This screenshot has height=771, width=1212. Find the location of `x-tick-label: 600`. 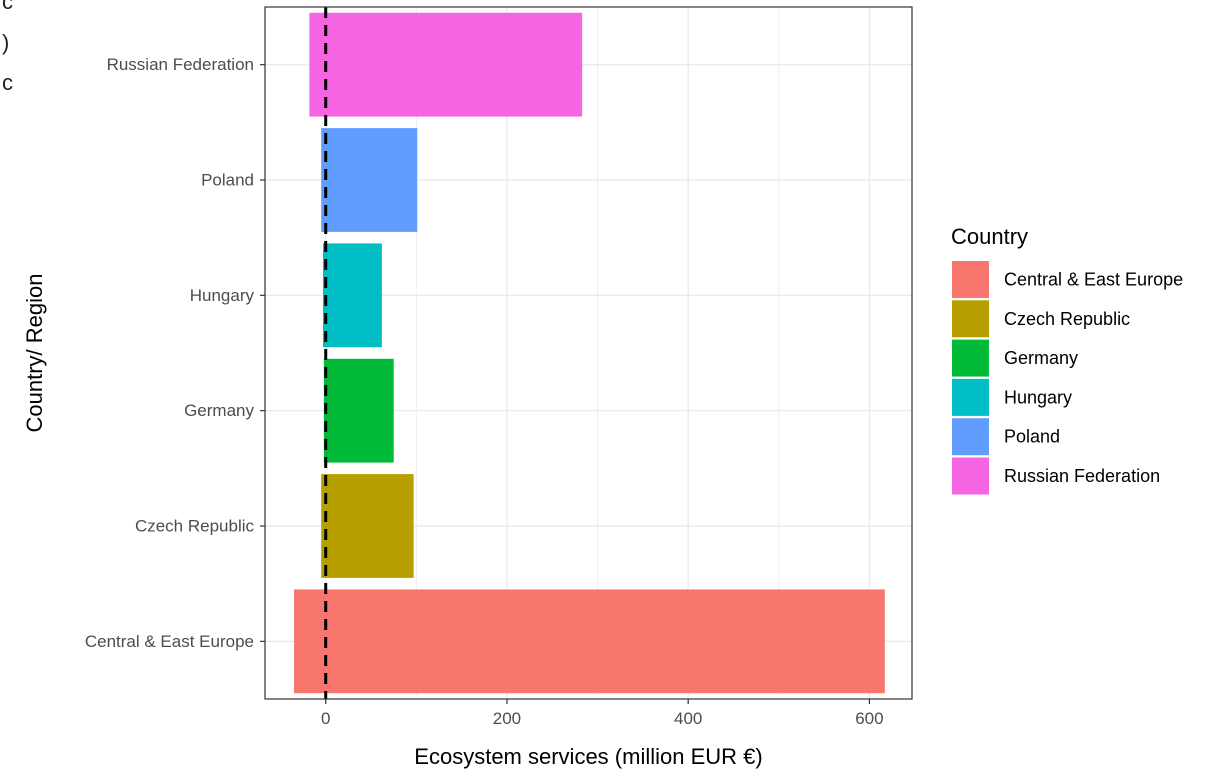

x-tick-label: 600 is located at coordinates (869, 718).